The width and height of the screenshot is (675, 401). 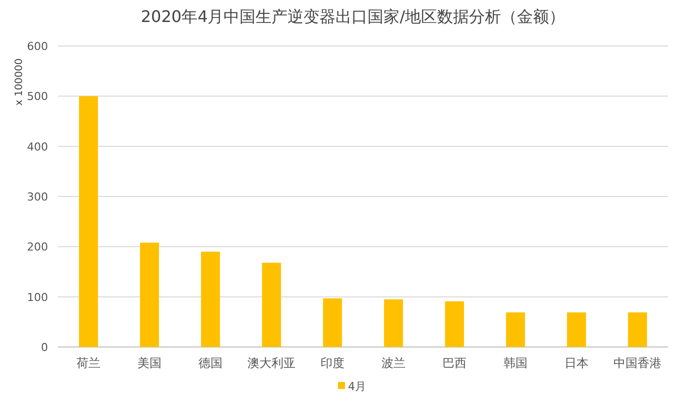 What do you see at coordinates (210, 363) in the screenshot?
I see `x-tick-label: 德国` at bounding box center [210, 363].